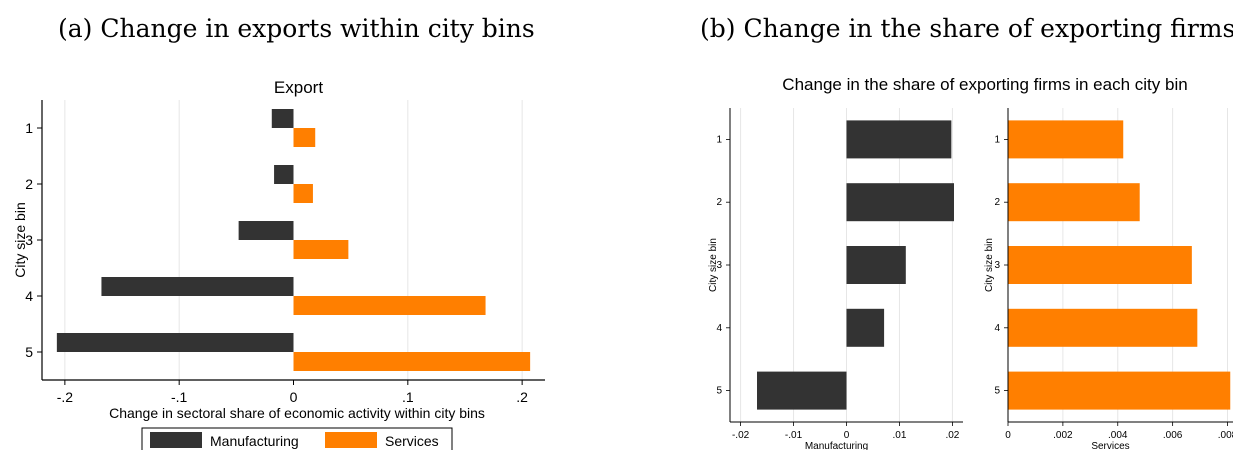 The image size is (1233, 450). Describe the element at coordinates (1110, 445) in the screenshot. I see `x-axis-label-b2: Services` at that location.